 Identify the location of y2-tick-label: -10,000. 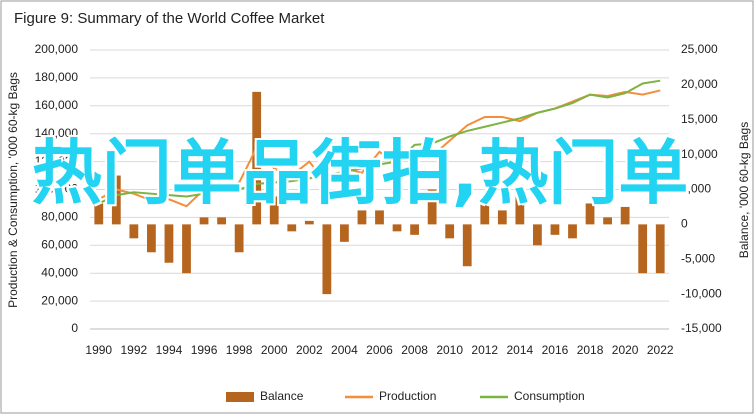
(701, 293).